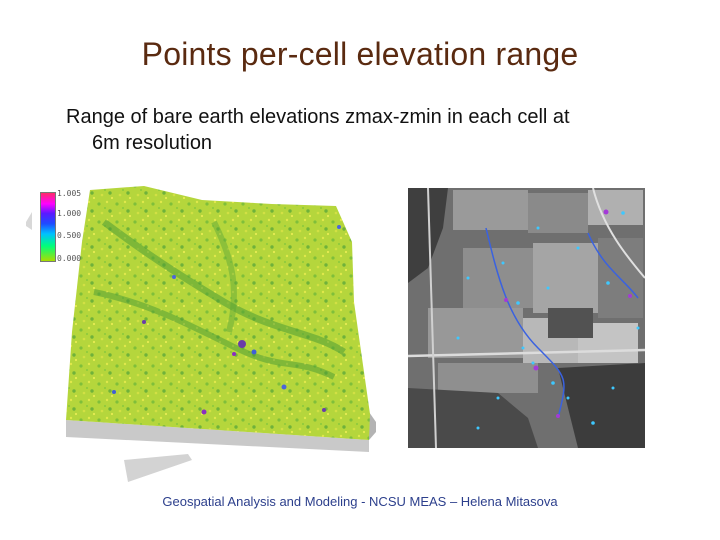 Image resolution: width=720 pixels, height=540 pixels. Describe the element at coordinates (570, 323) in the screenshot. I see `building-block` at that location.